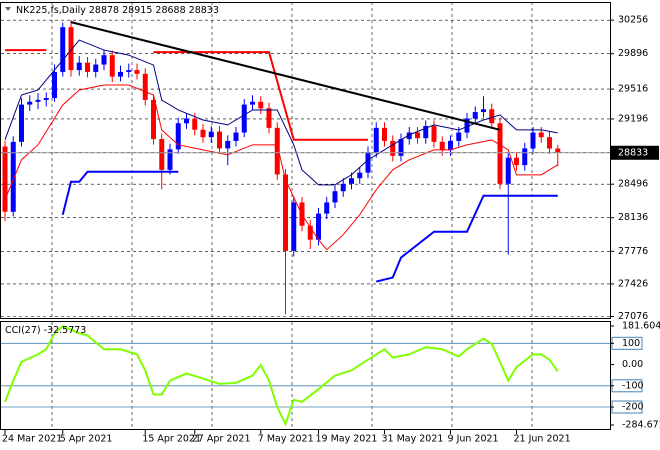 The image size is (660, 450). I want to click on y-tick-label: 0.00, so click(632, 364).